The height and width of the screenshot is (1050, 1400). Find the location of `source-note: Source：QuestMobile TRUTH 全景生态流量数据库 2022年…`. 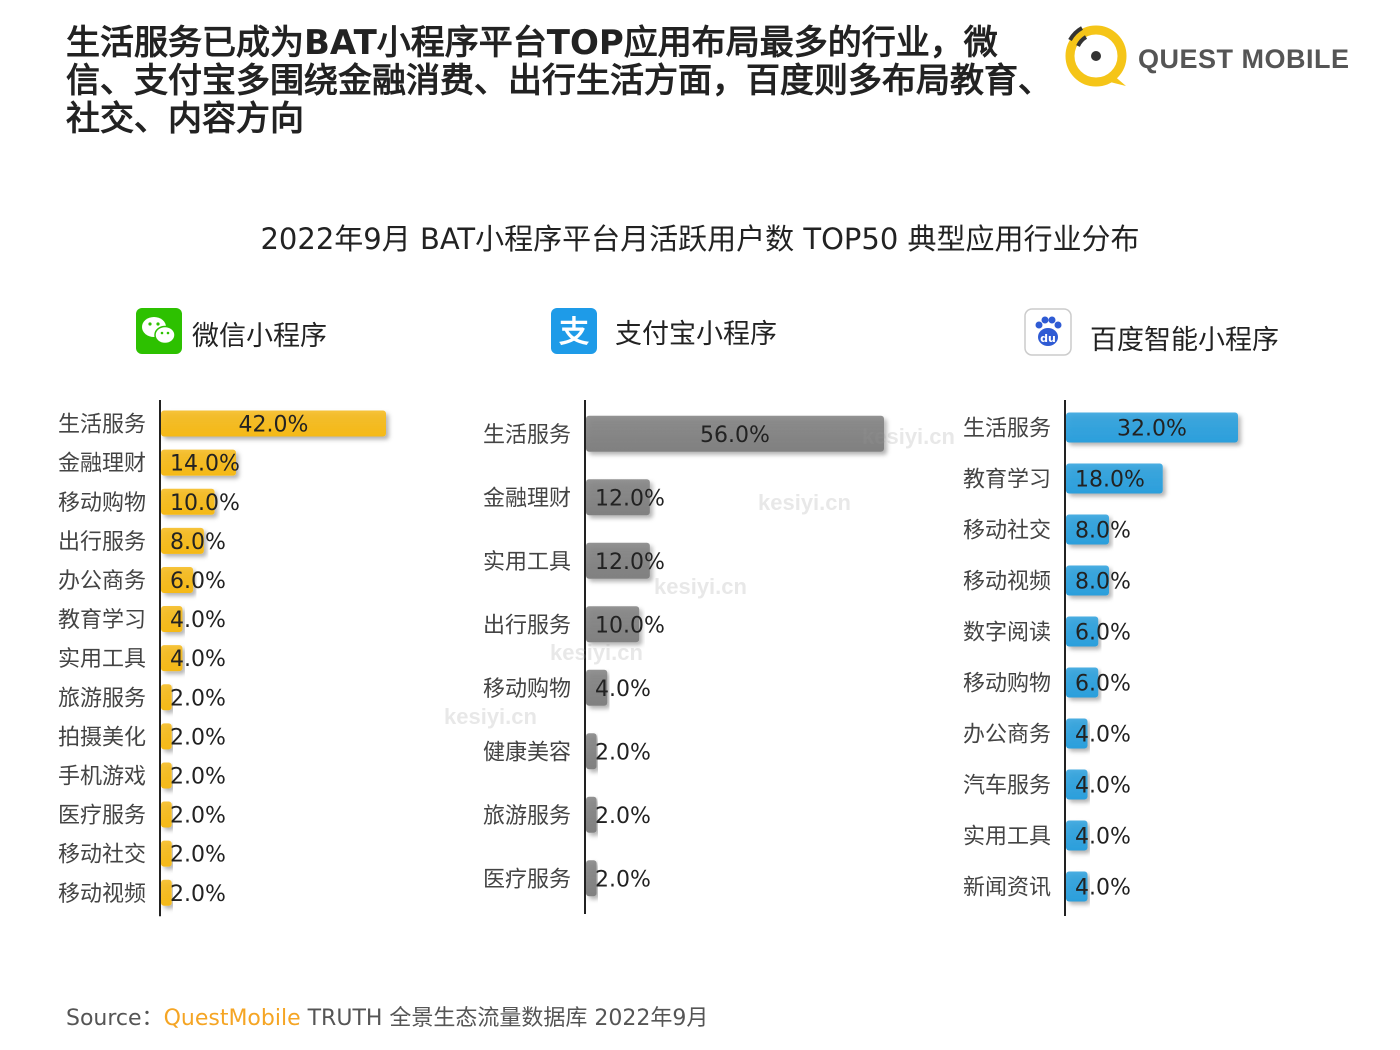

source-note: Source：QuestMobile TRUTH 全景生态流量数据库 2022年… is located at coordinates (387, 1016).